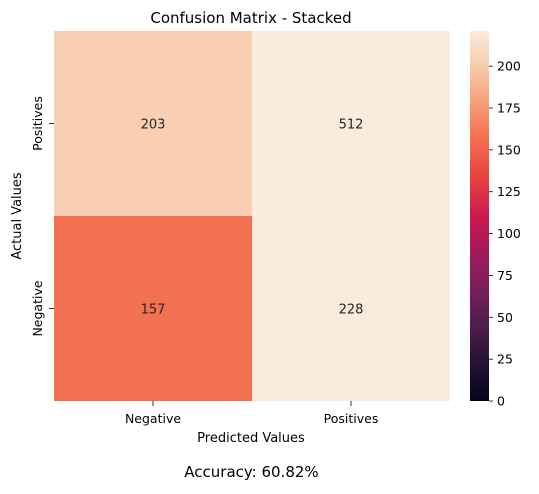 This screenshot has height=494, width=539. I want to click on accuracy-caption: Accuracy: 60.82%, so click(251, 472).